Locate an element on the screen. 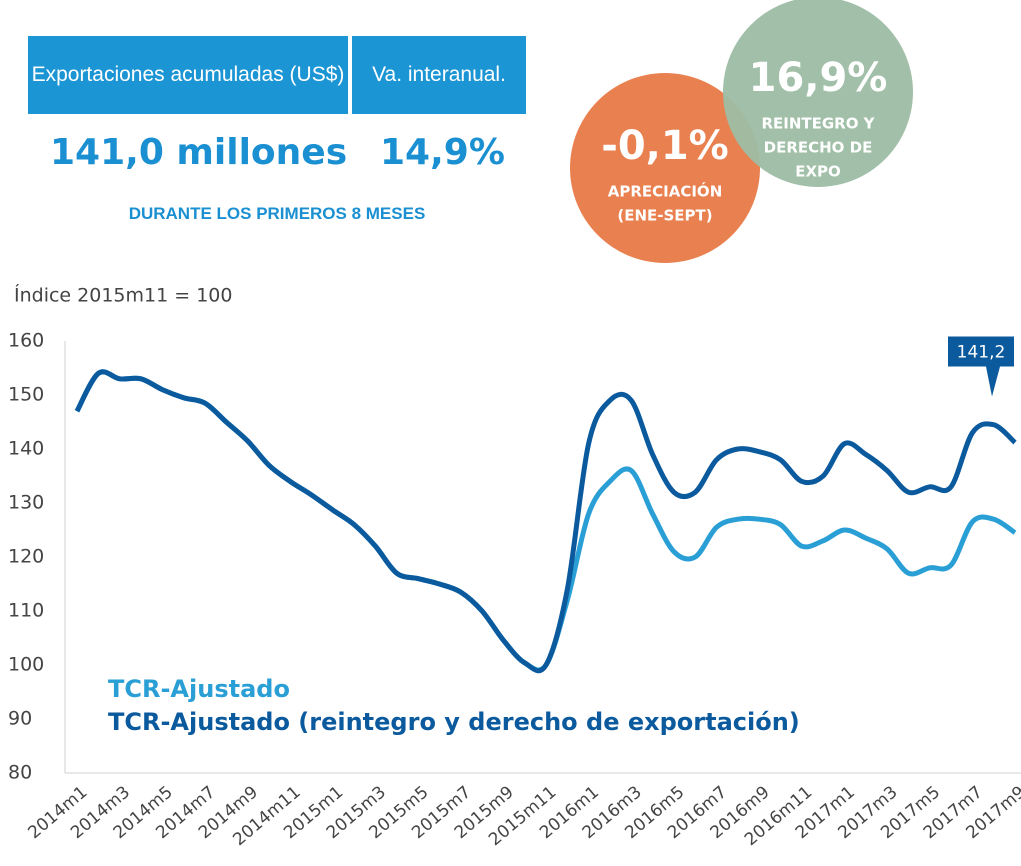  y-tick-label: 110 is located at coordinates (26, 611).